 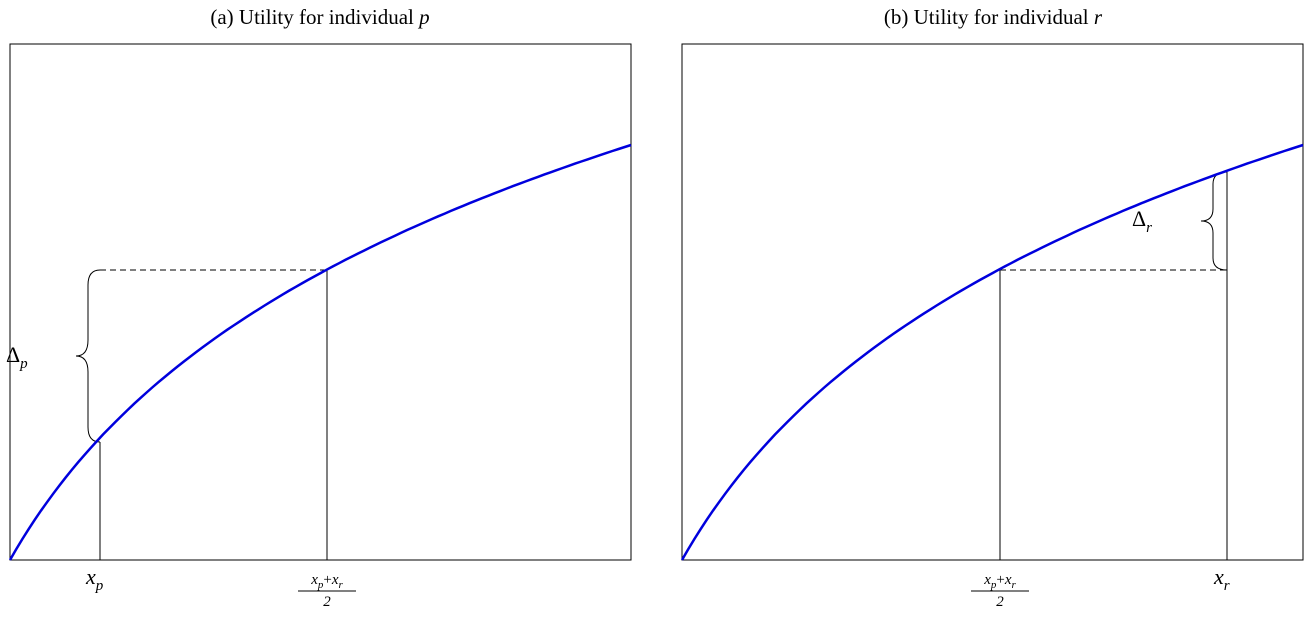 I want to click on x-label: xr, so click(x=1221, y=579).